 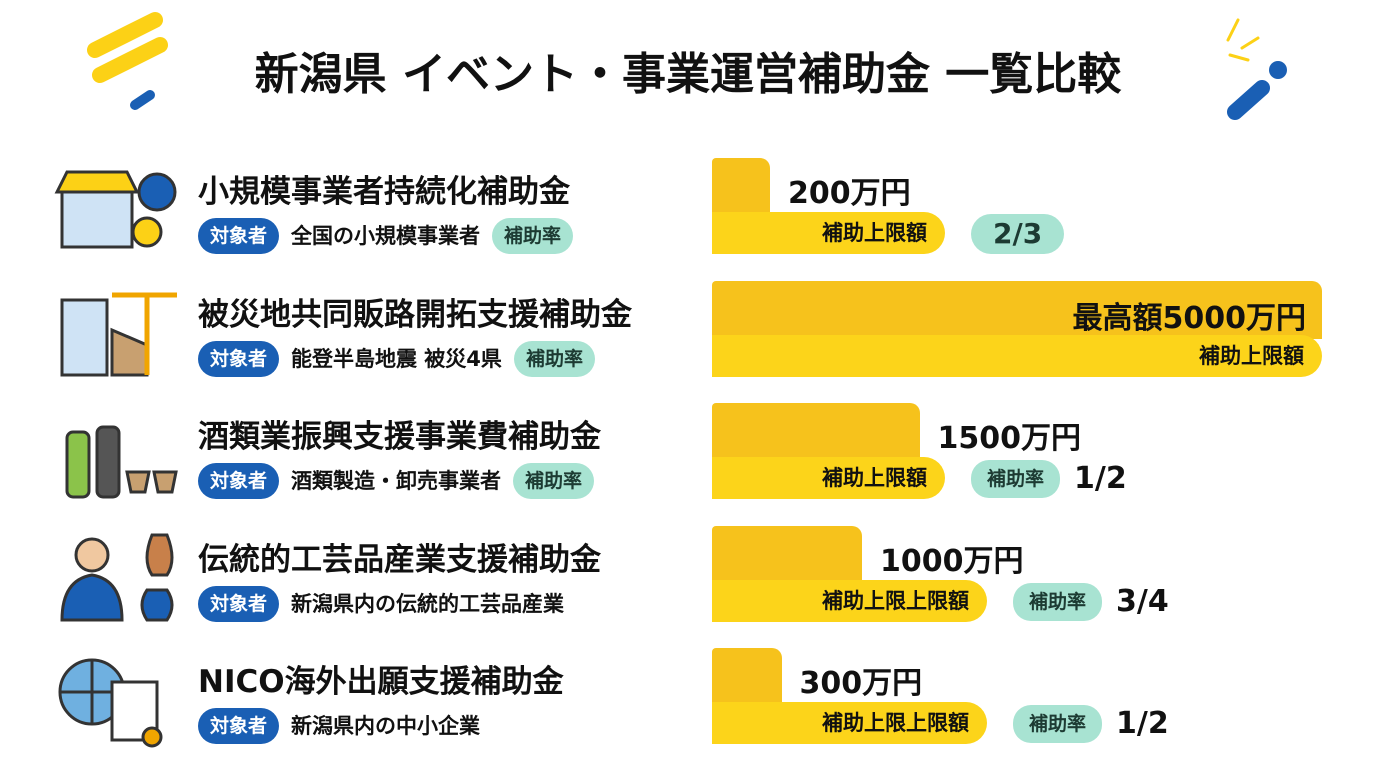 What do you see at coordinates (427, 603) in the screenshot?
I see `target: 新潟県内の伝統的工芸品産業` at bounding box center [427, 603].